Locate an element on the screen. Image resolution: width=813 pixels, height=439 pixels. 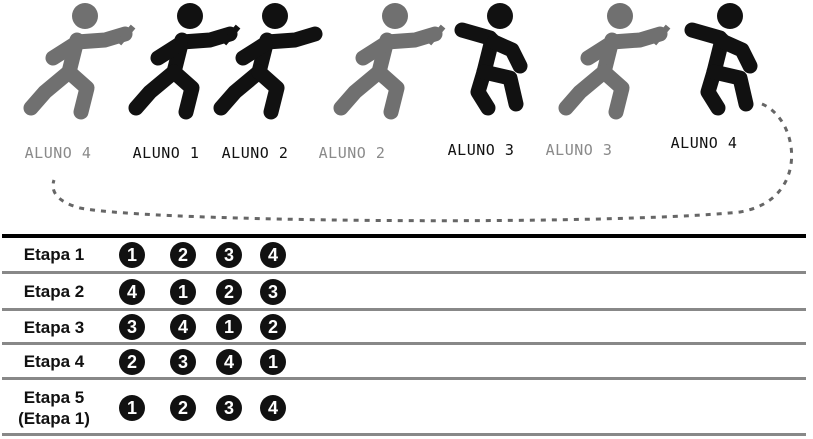
stage-label: Etapa 5 (Etapa 1) is located at coordinates (54, 408).